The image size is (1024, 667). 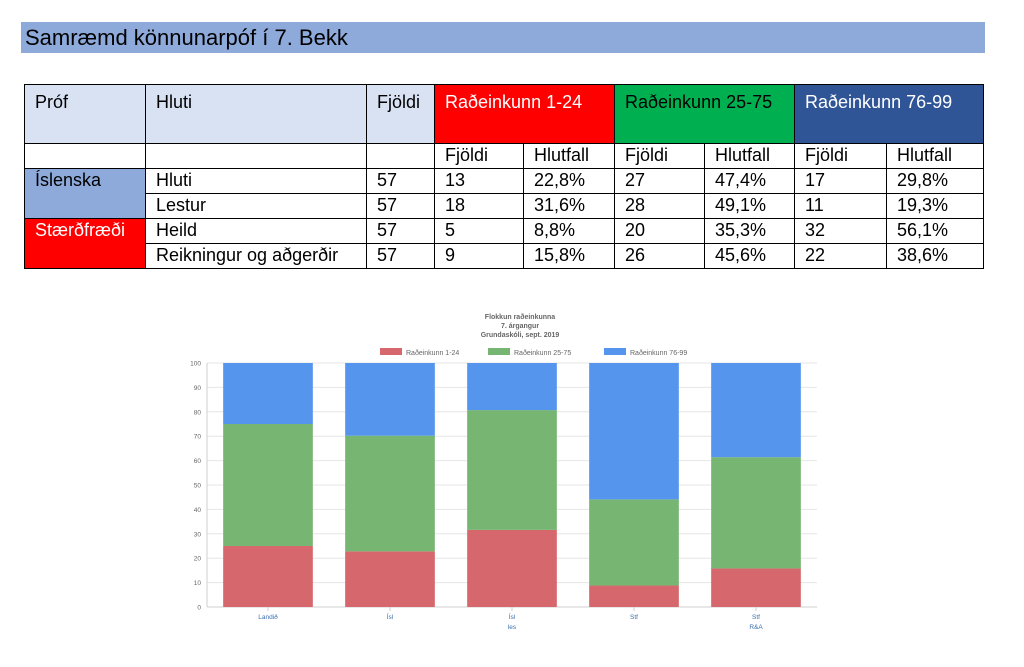 I want to click on subject-staerdfraedi: Stærðfræði, so click(x=85, y=243).